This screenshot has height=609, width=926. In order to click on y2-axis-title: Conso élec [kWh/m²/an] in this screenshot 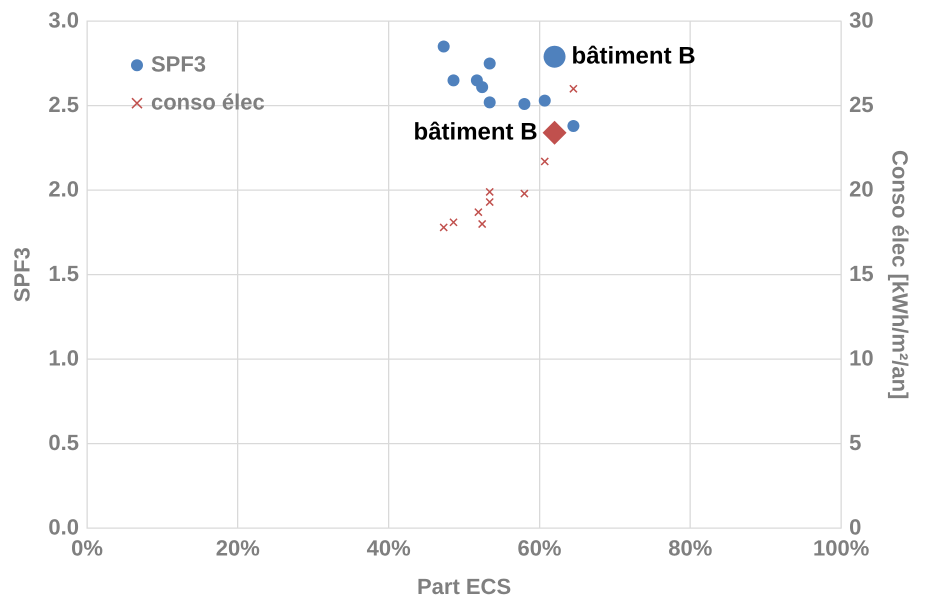, I will do `click(900, 275)`.